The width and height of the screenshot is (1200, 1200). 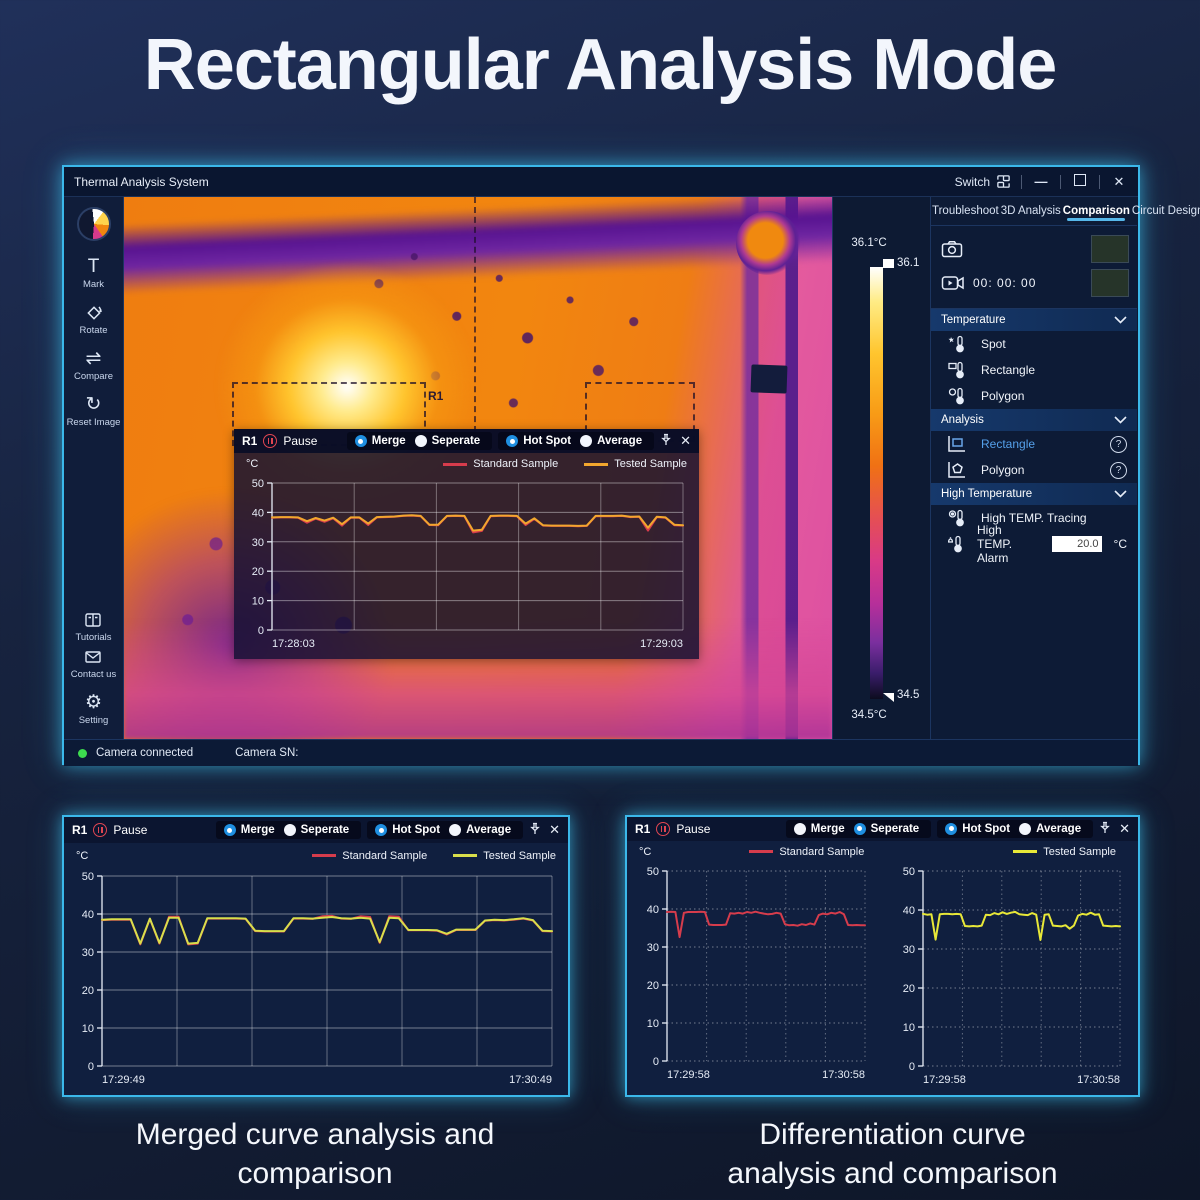 What do you see at coordinates (369, 856) in the screenshot?
I see `legend-standard-sample: Standard Sample` at bounding box center [369, 856].